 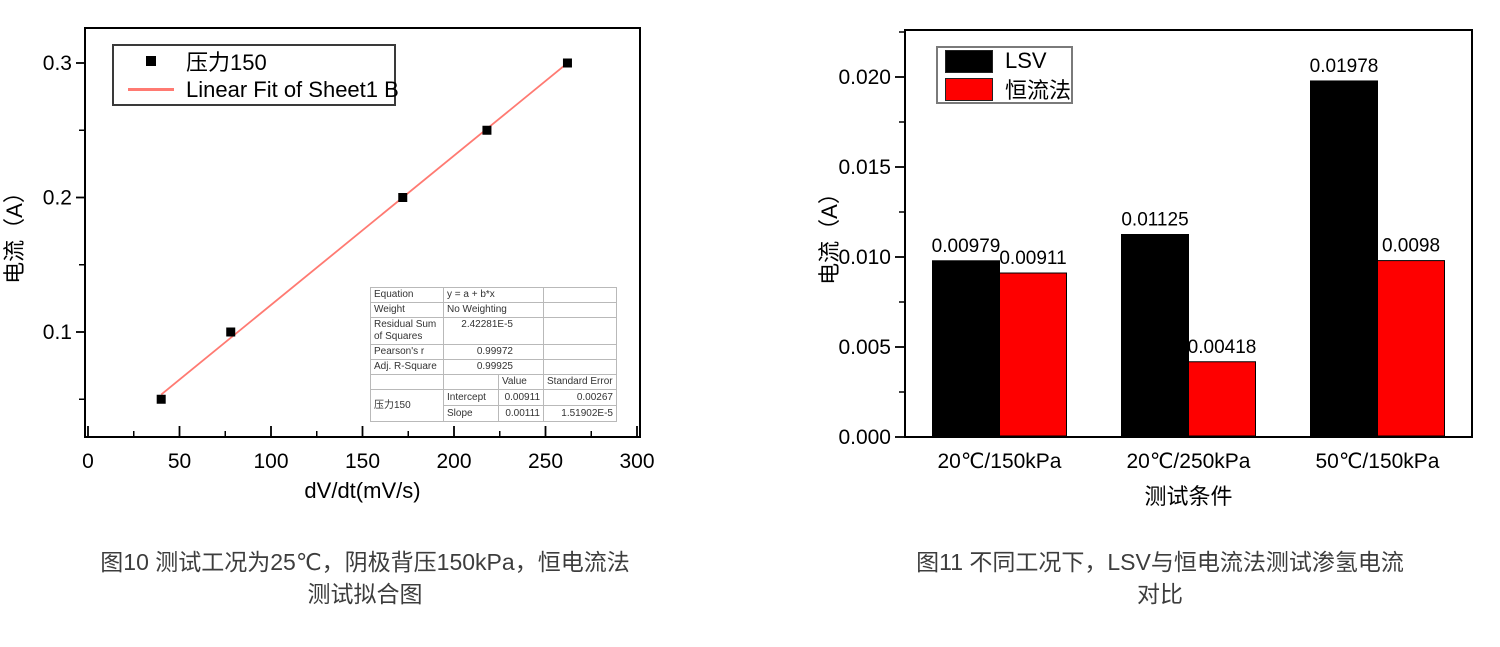 What do you see at coordinates (1160, 594) in the screenshot?
I see `fig11-caption-line2: 对比` at bounding box center [1160, 594].